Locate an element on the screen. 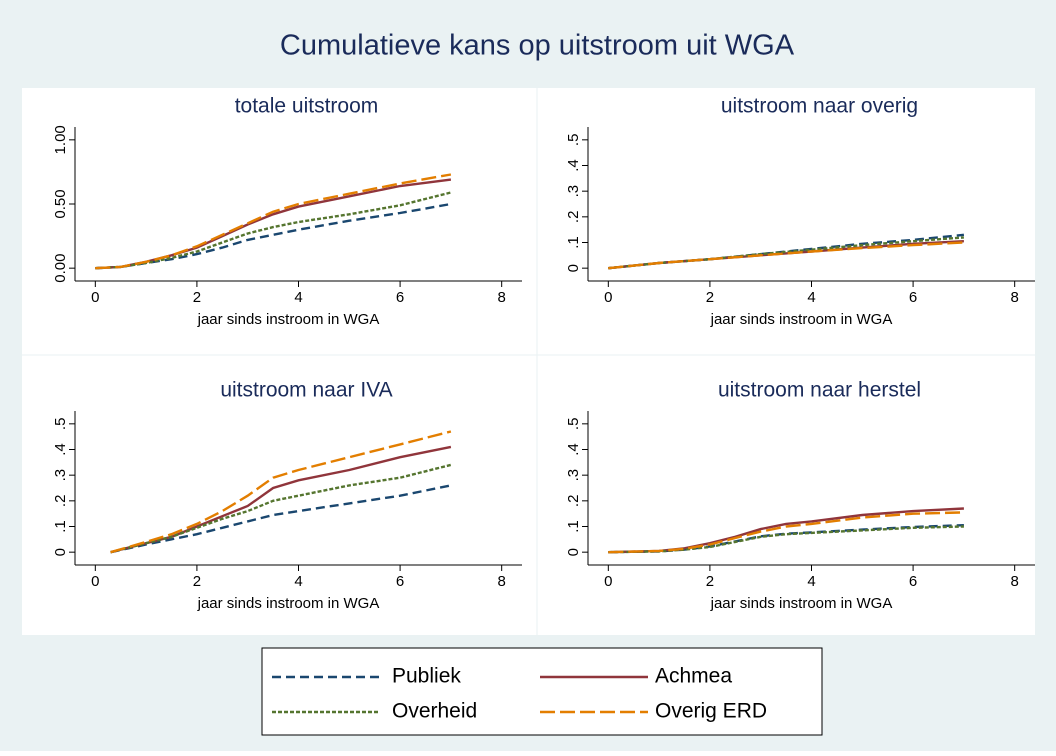 This screenshot has height=756, width=1056. y-tick-label: 0.50 is located at coordinates (60, 203).